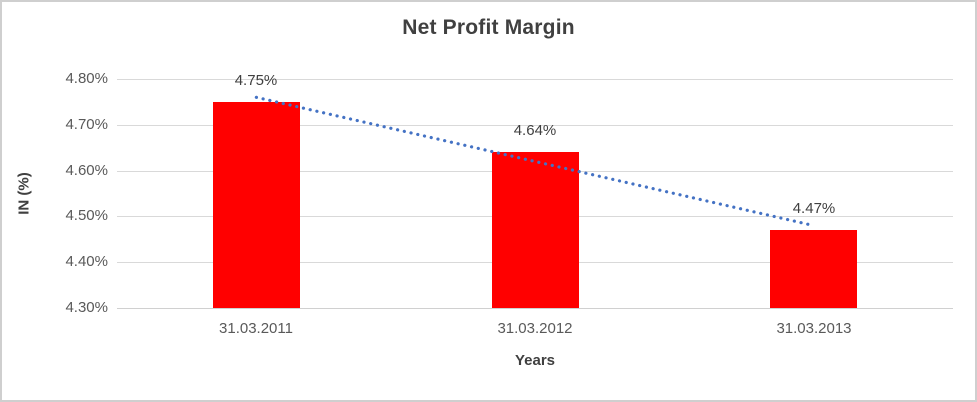  What do you see at coordinates (256, 205) in the screenshot?
I see `bar-31.03.2011` at bounding box center [256, 205].